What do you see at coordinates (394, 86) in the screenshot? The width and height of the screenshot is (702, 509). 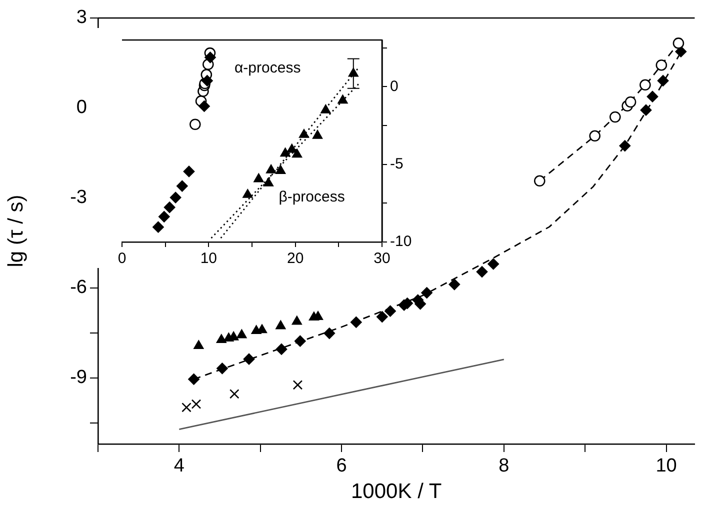 I see `y2-tick-label: 0` at bounding box center [394, 86].